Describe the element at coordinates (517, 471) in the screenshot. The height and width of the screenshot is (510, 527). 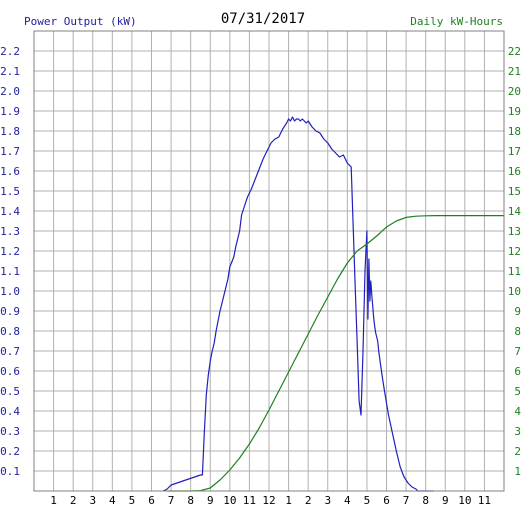
I see `right-tick-label: 1` at that location.